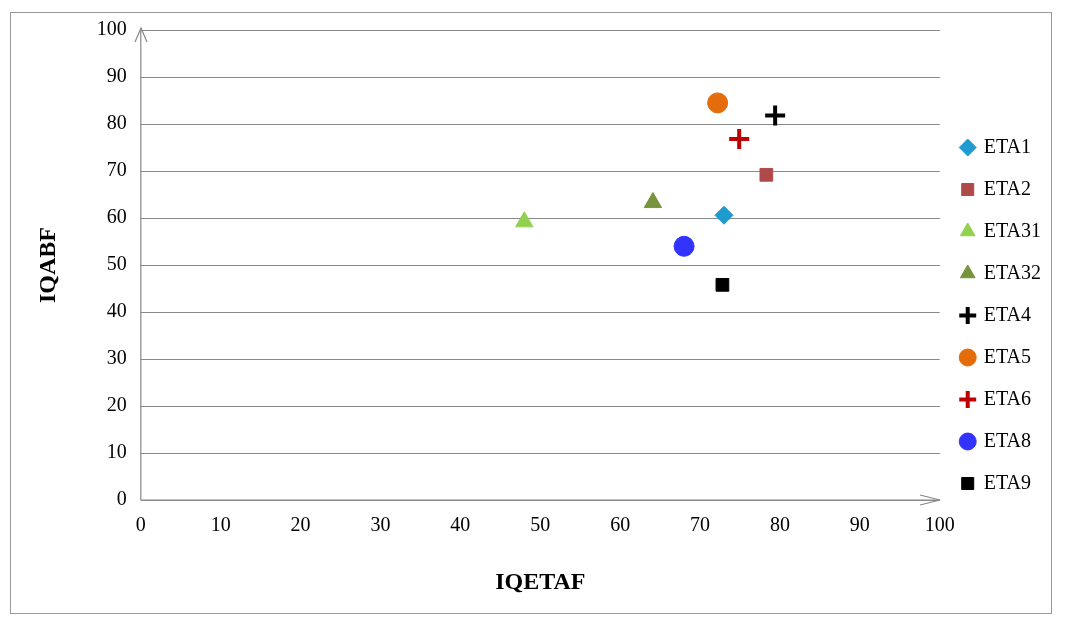  What do you see at coordinates (116, 451) in the screenshot?
I see `y-tick-label: 10` at bounding box center [116, 451].